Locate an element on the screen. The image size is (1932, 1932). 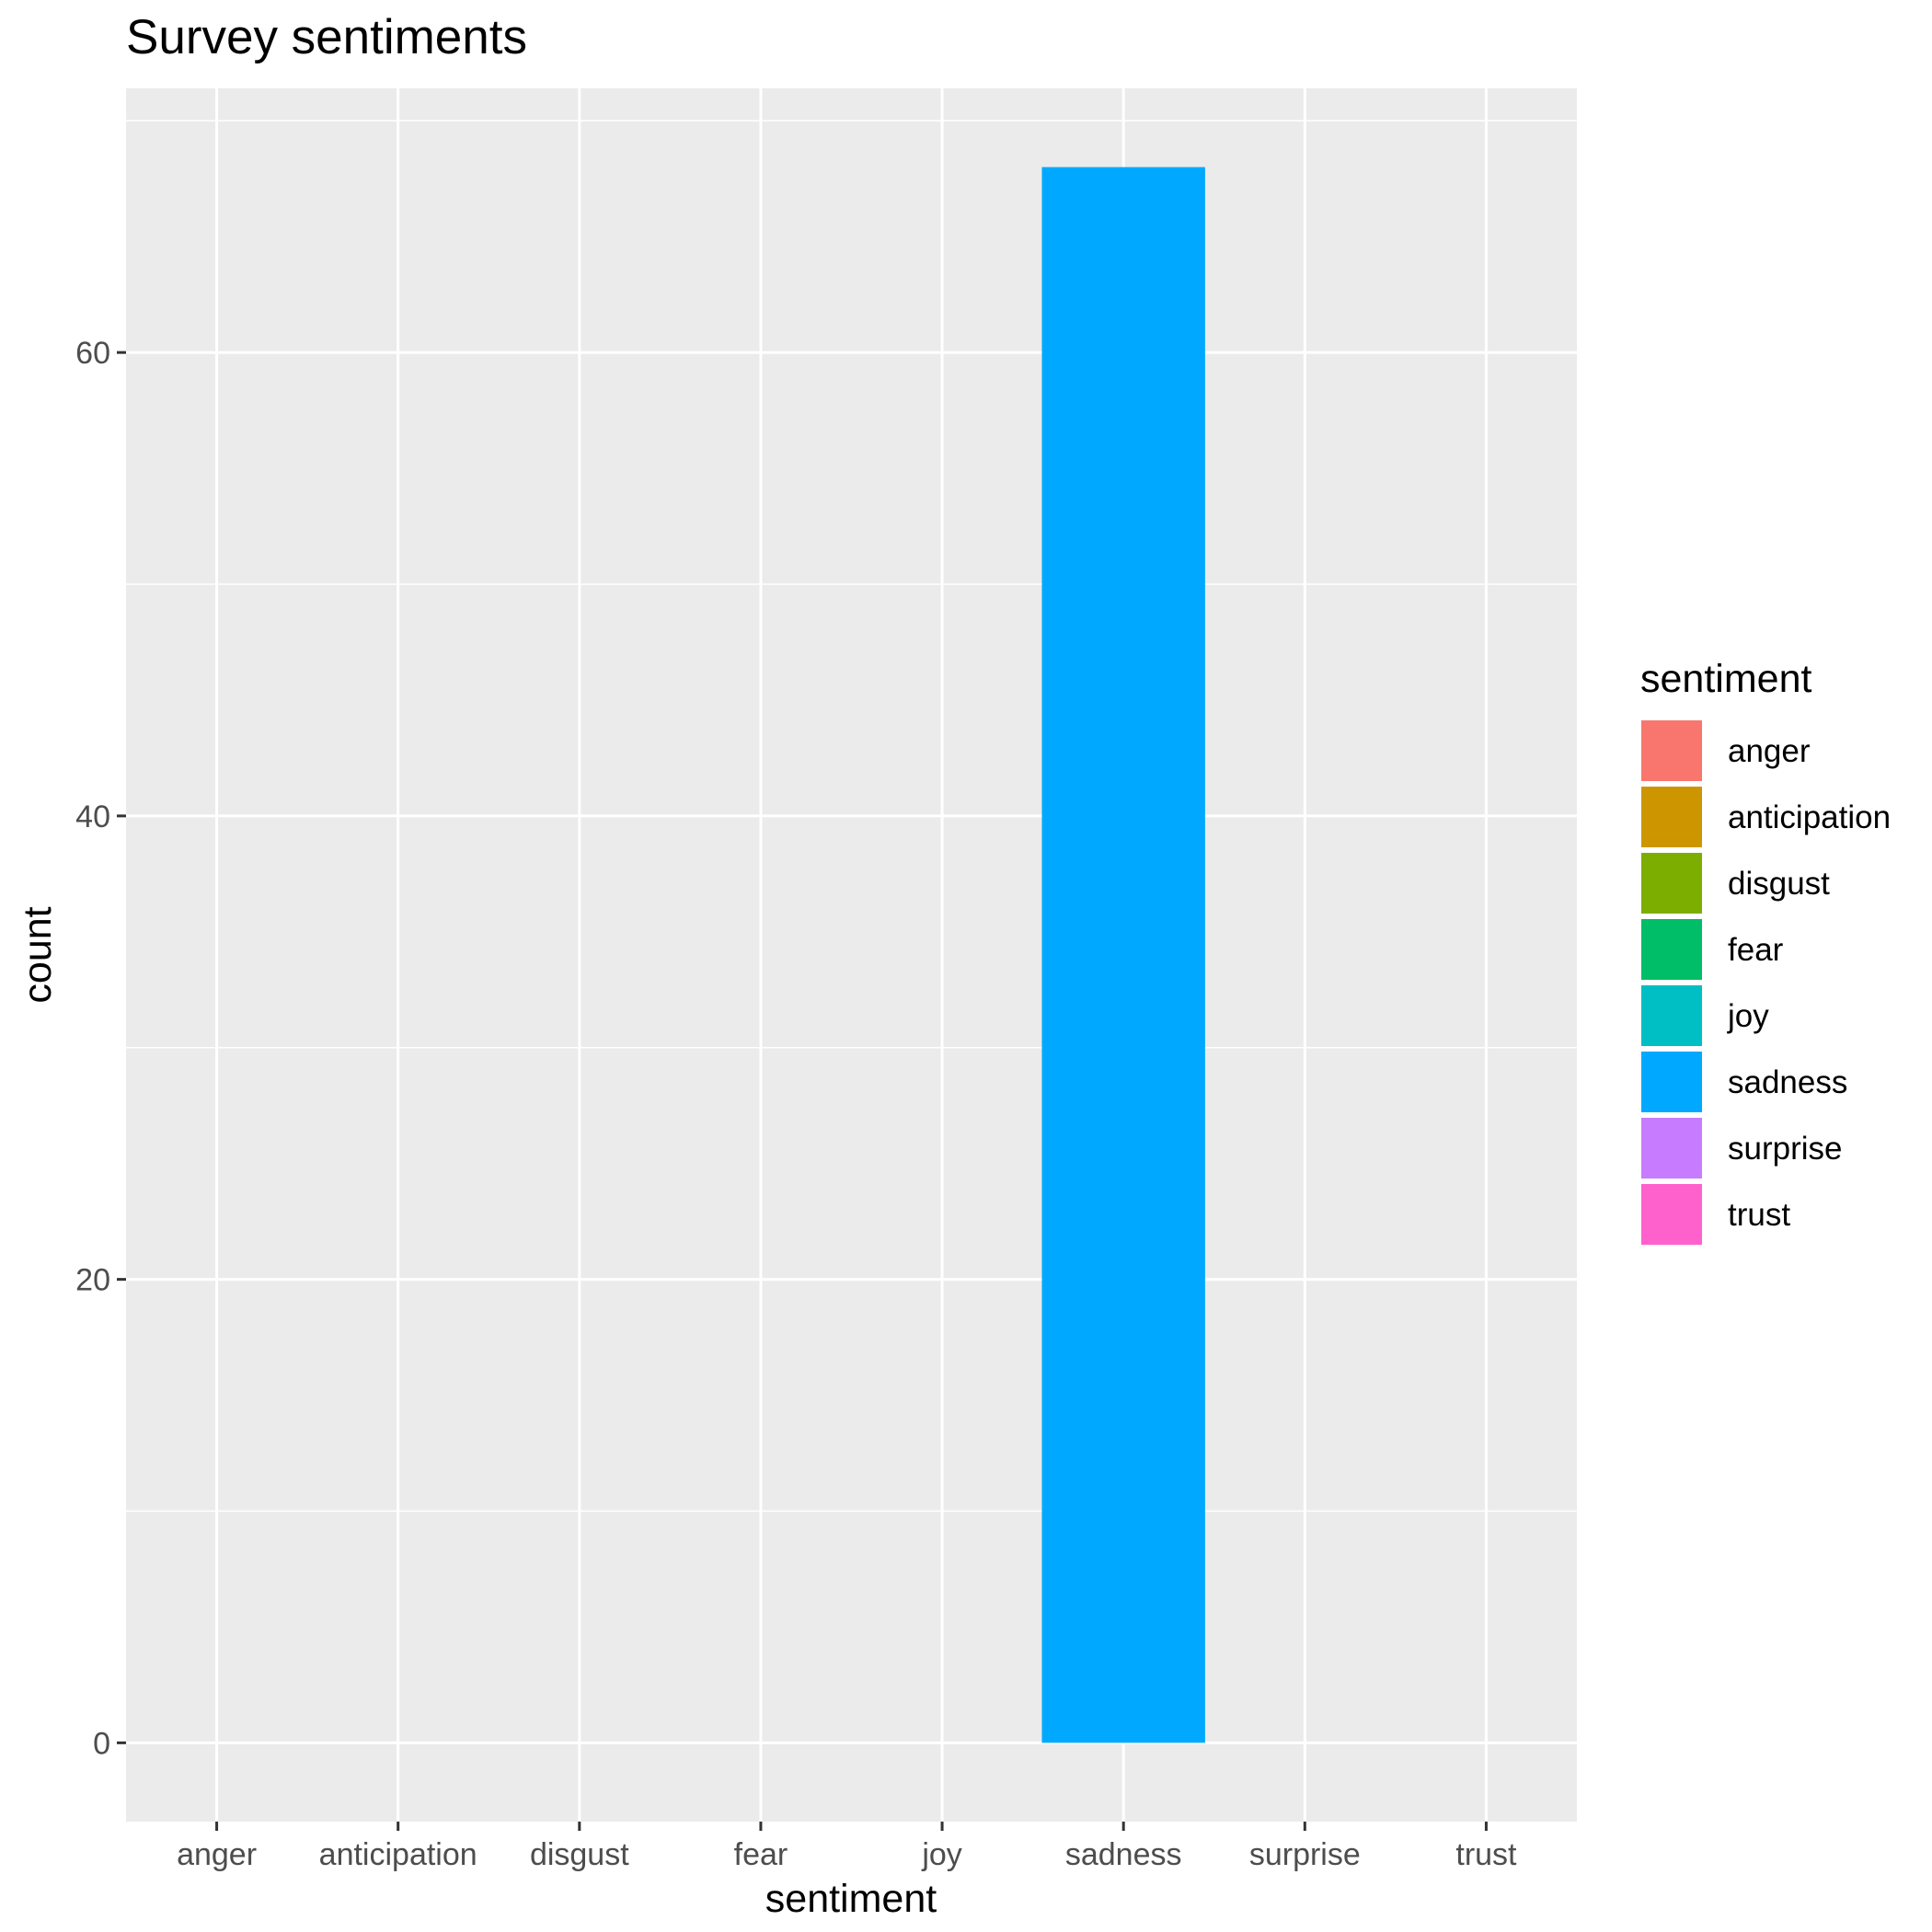
y-tick-label: 60 is located at coordinates (92, 353).